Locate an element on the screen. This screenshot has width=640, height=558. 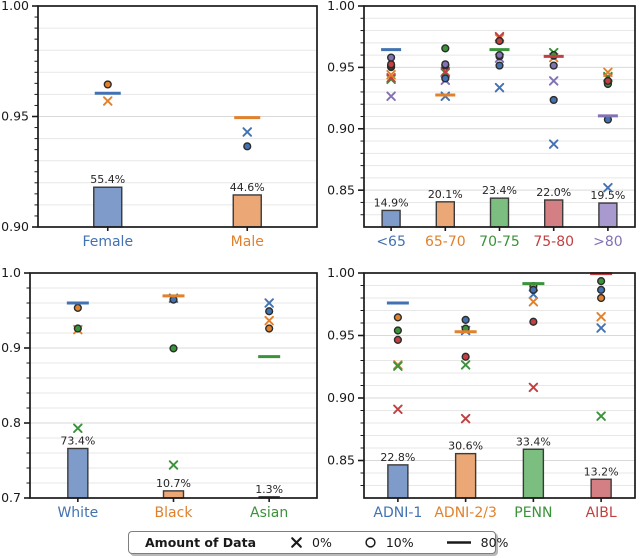
category-label: Male is located at coordinates (247, 242).